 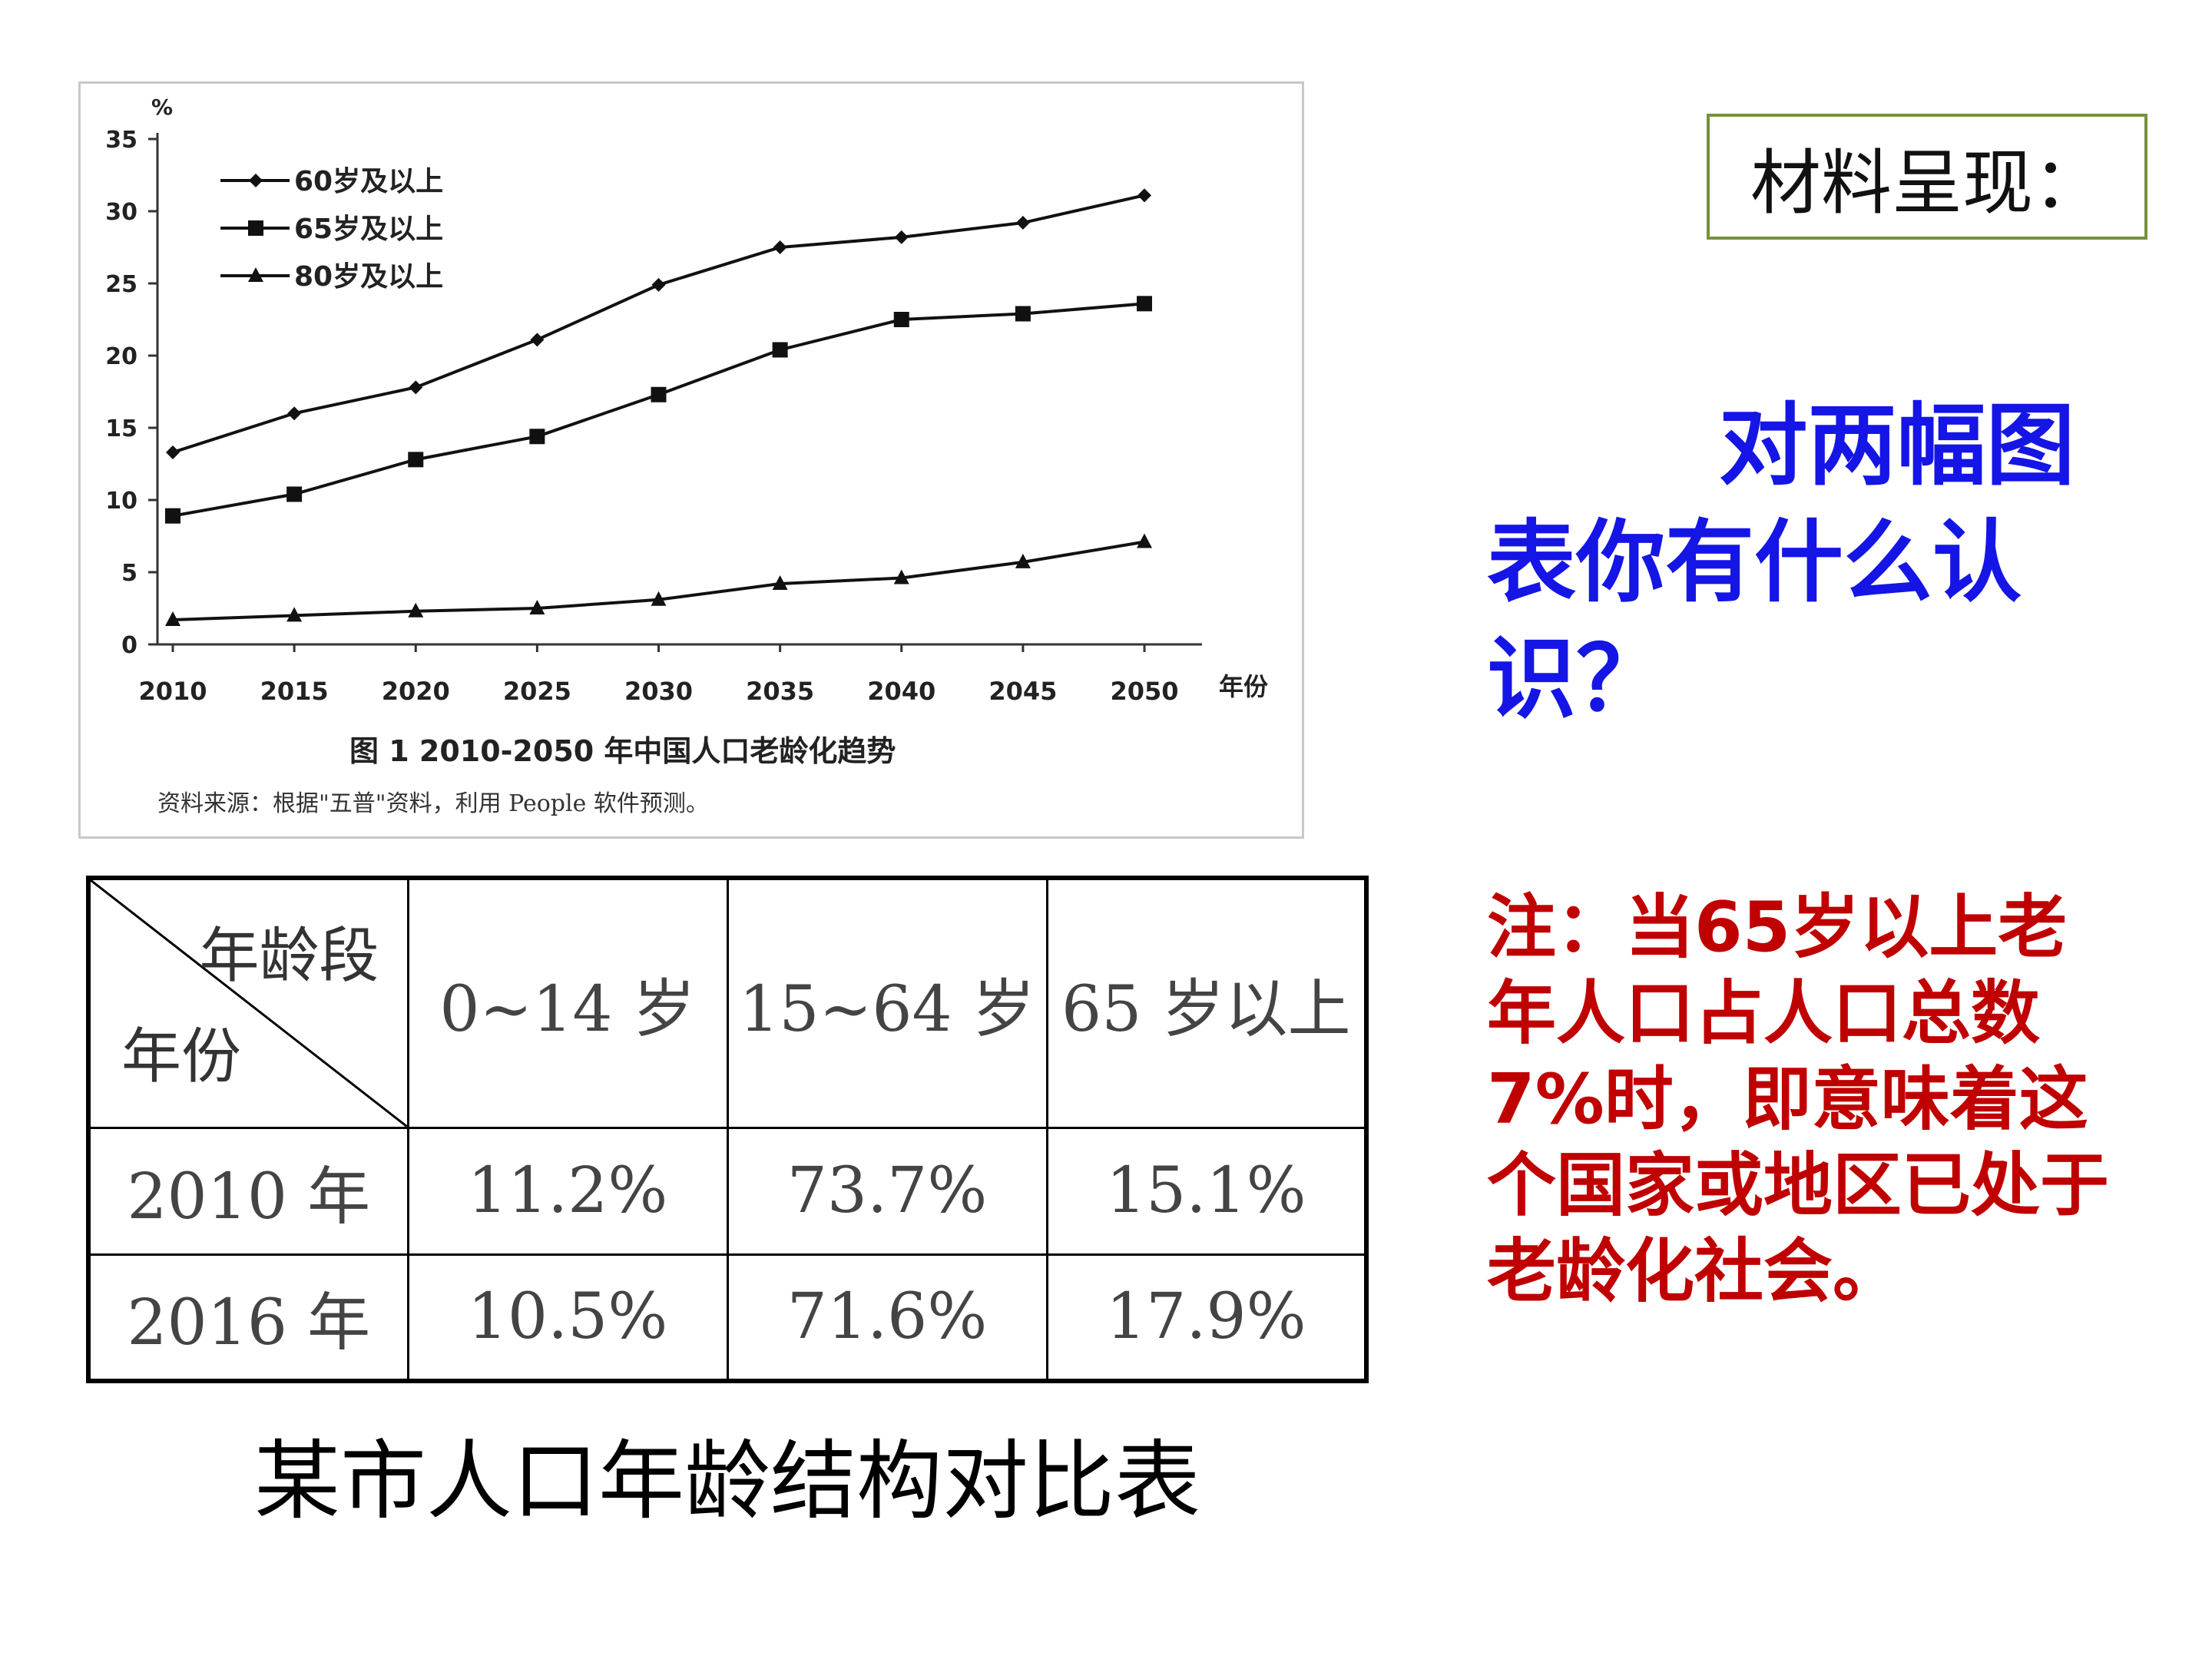 I want to click on x-tick-label: 2035, so click(x=780, y=691).